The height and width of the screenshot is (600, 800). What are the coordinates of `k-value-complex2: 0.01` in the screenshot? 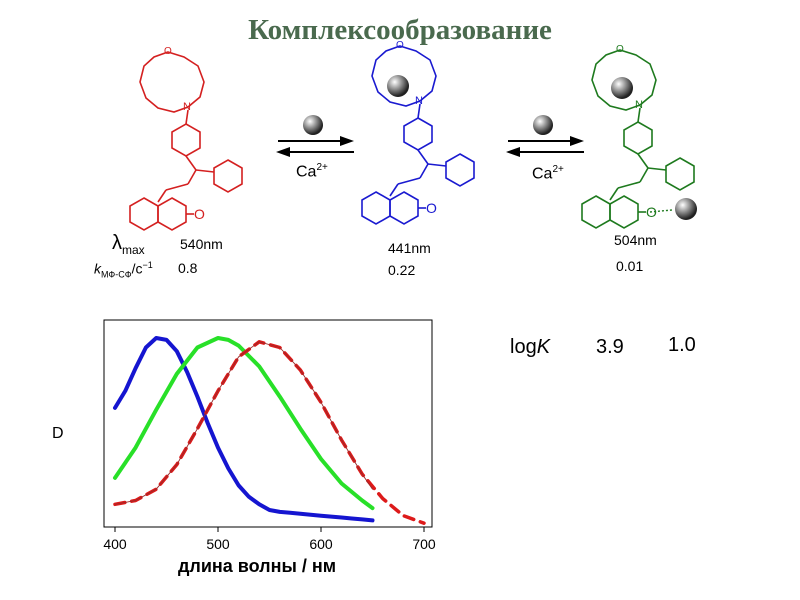 It's located at (630, 266).